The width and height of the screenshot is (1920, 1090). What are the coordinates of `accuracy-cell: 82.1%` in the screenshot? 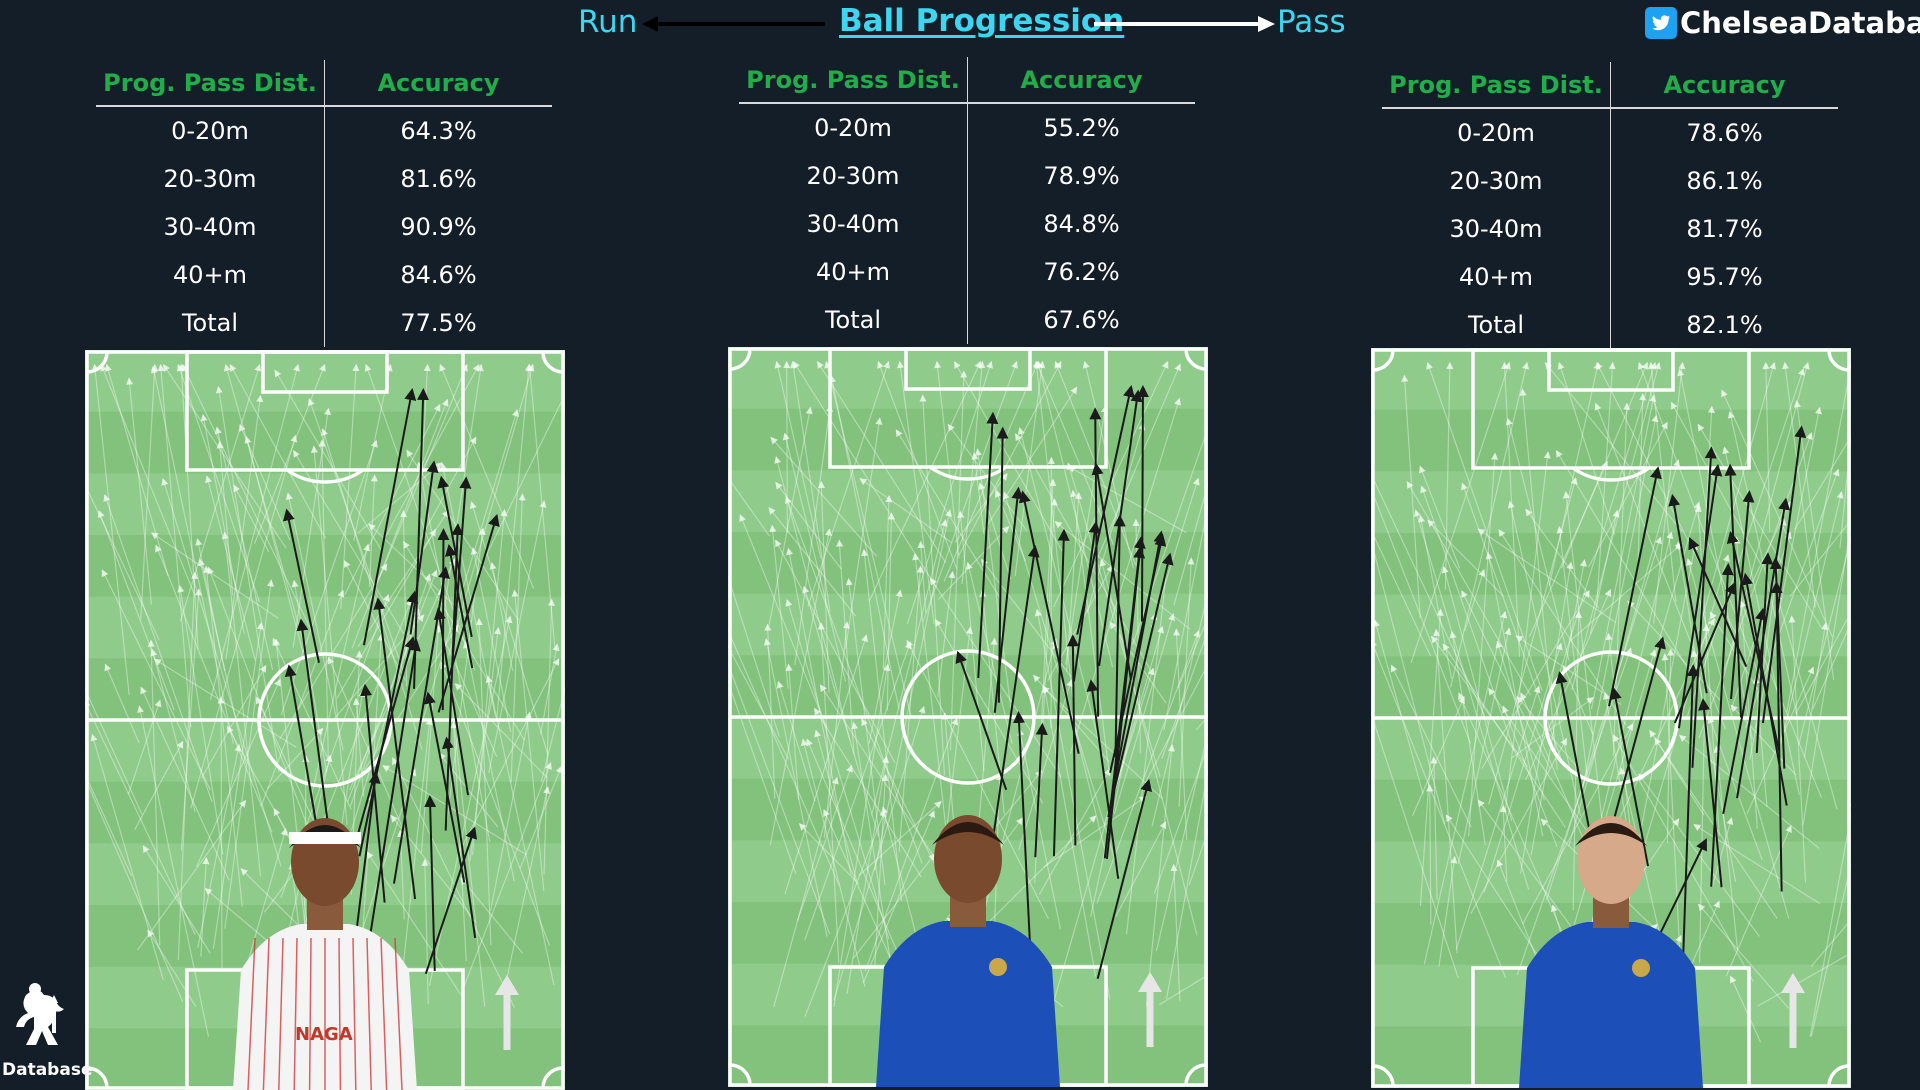 It's located at (1725, 325).